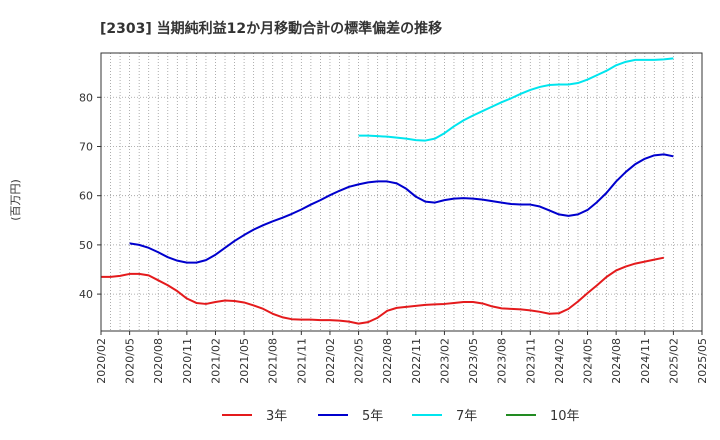  I want to click on y-axis-label: (百万円), so click(15, 200).